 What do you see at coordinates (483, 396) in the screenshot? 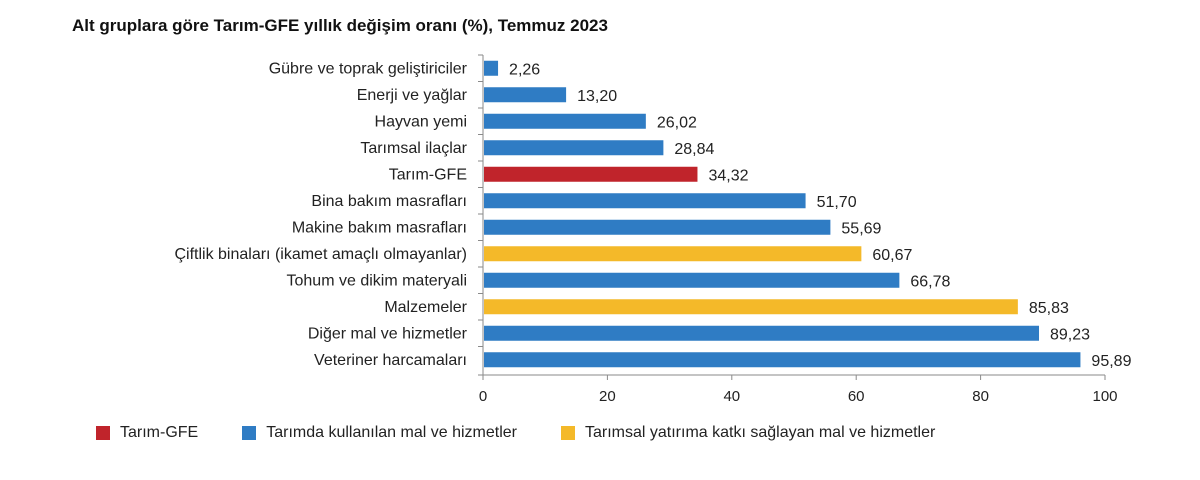
I see `x-tick-label: 0` at bounding box center [483, 396].